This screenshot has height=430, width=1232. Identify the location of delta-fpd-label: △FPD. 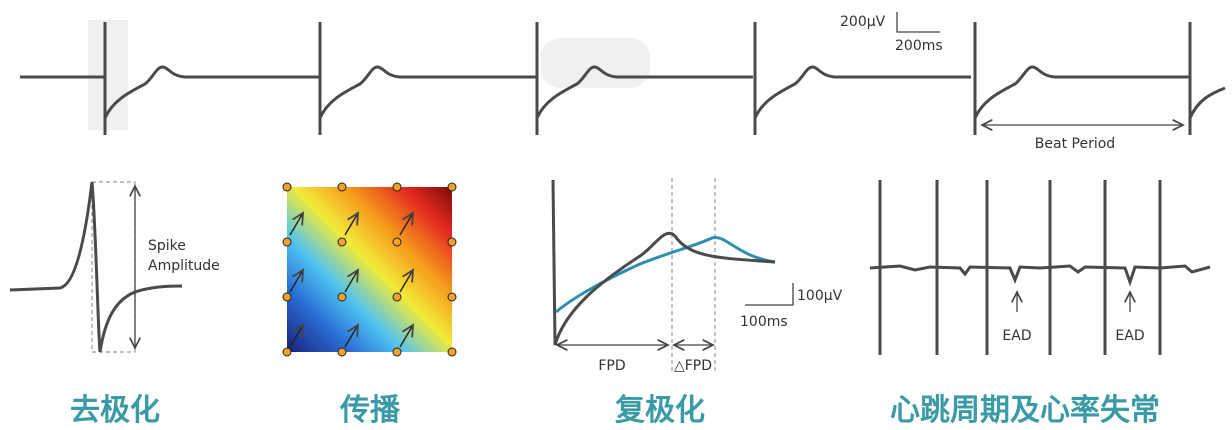
(693, 366).